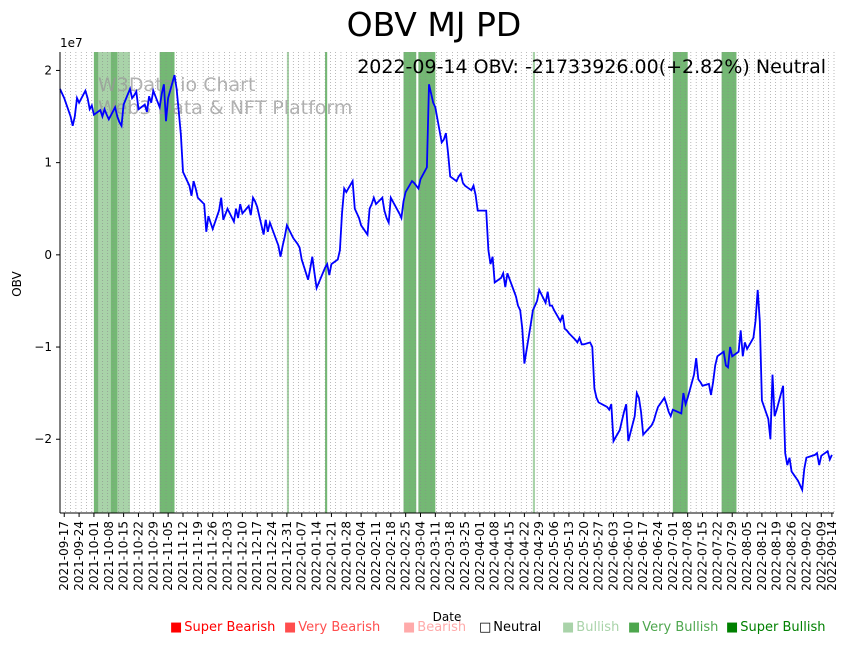 The height and width of the screenshot is (646, 854). What do you see at coordinates (554, 556) in the screenshot?
I see `x-tick-label: 2022-05-06` at bounding box center [554, 556].